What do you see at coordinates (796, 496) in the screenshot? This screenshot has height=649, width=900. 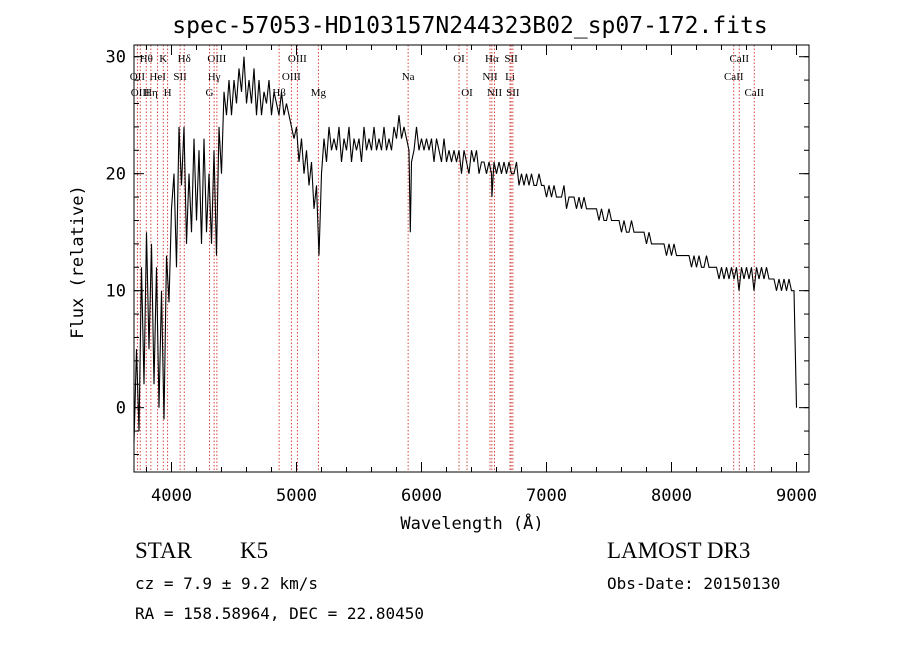 I see `x-tick-label: 9000` at bounding box center [796, 496].